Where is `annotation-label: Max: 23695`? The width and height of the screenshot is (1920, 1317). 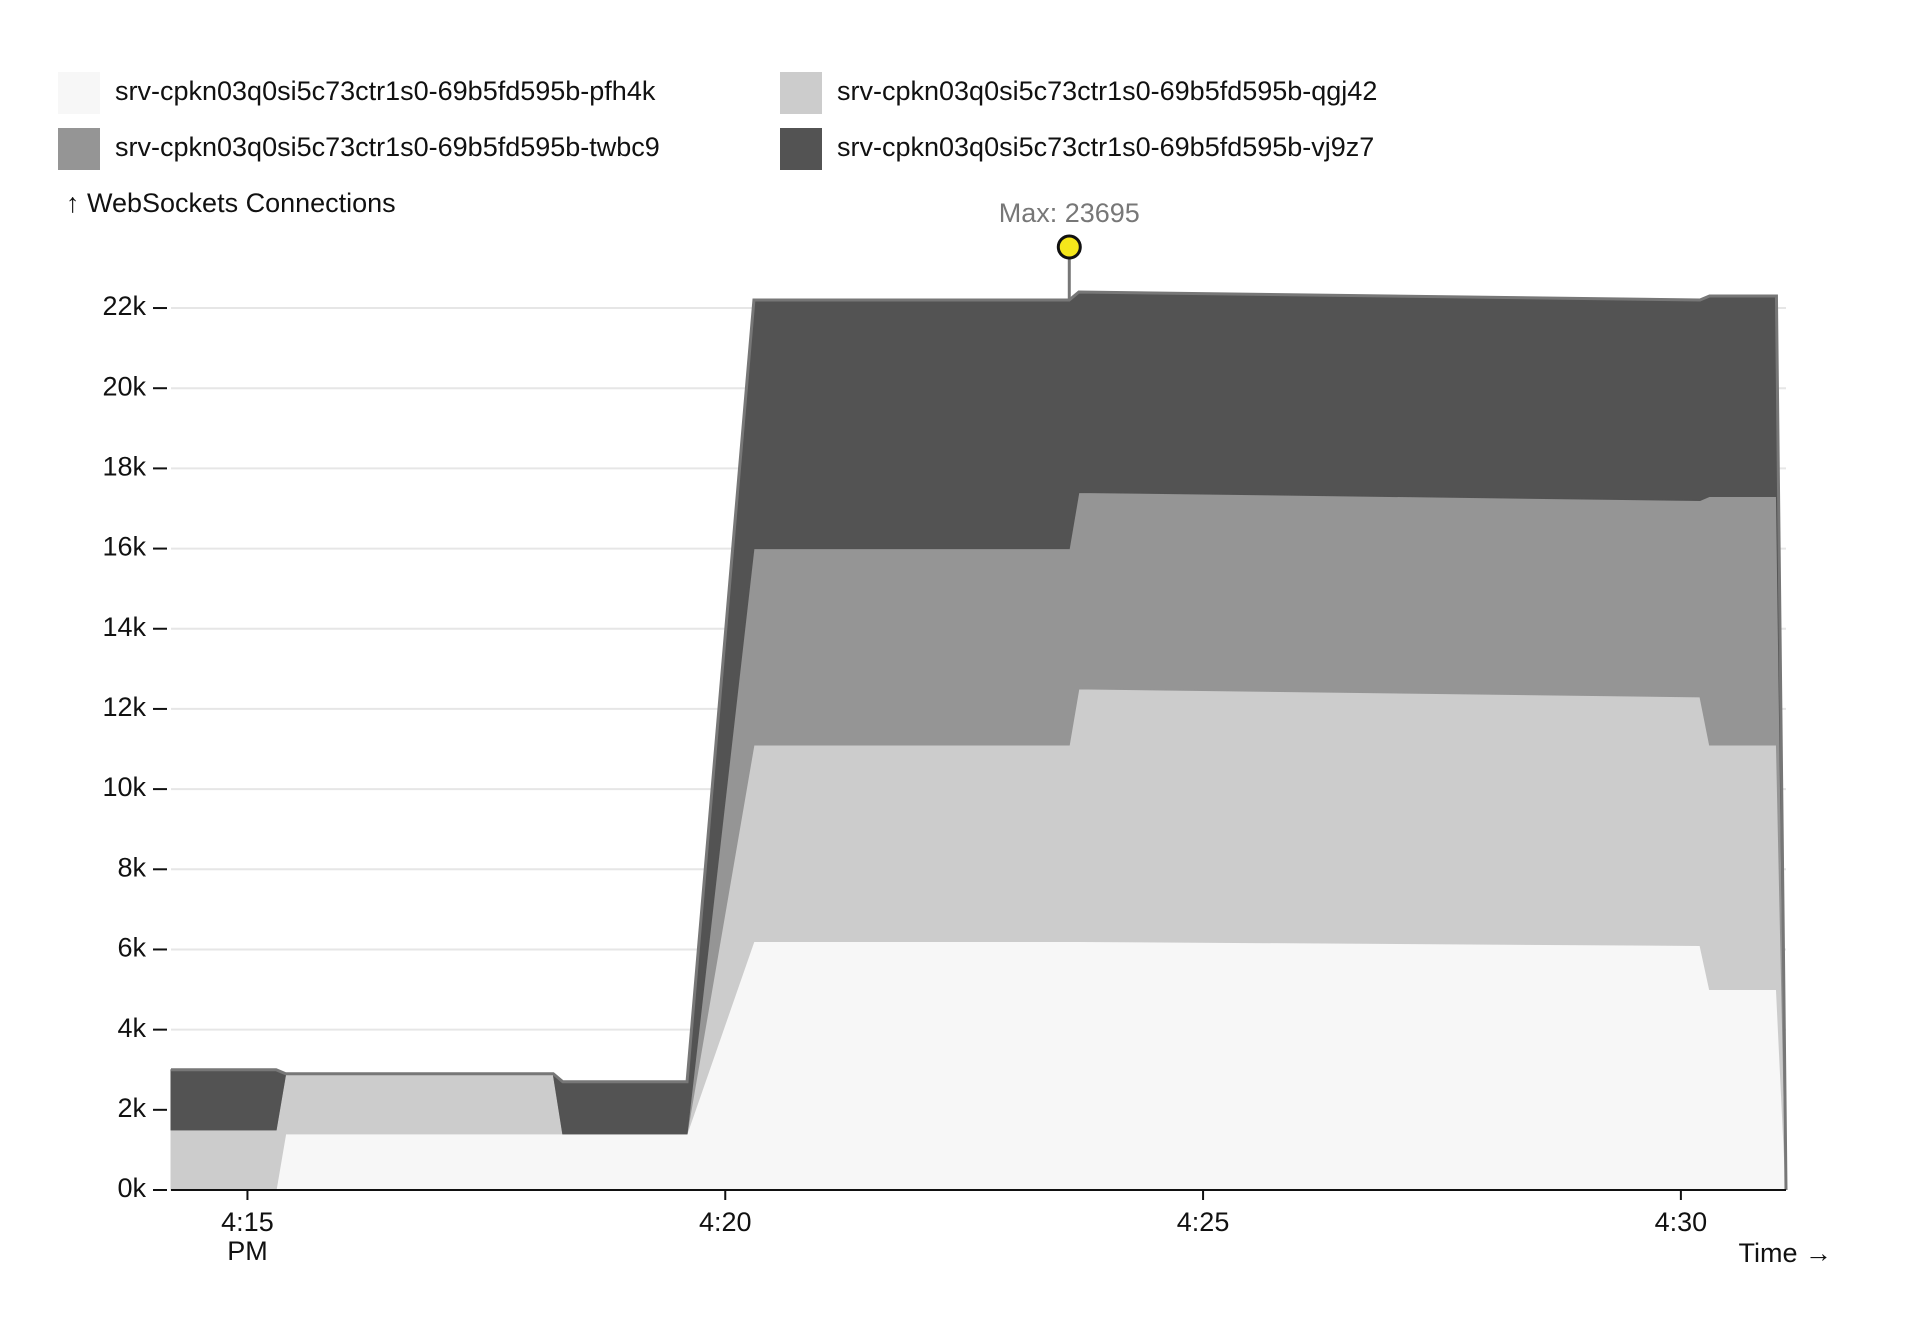 annotation-label: Max: 23695 is located at coordinates (1069, 213).